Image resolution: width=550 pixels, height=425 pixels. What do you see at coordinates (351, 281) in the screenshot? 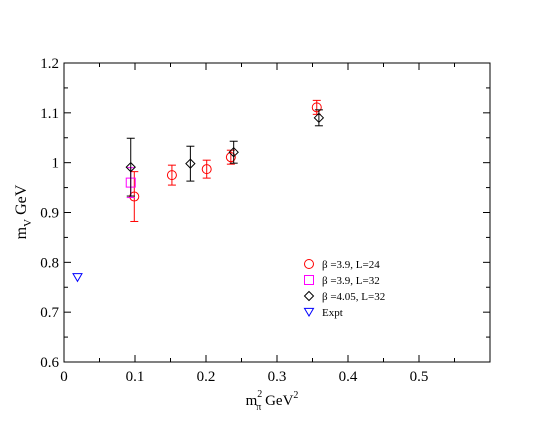
I see `legend-label: β =3.9, L=32` at bounding box center [351, 281].